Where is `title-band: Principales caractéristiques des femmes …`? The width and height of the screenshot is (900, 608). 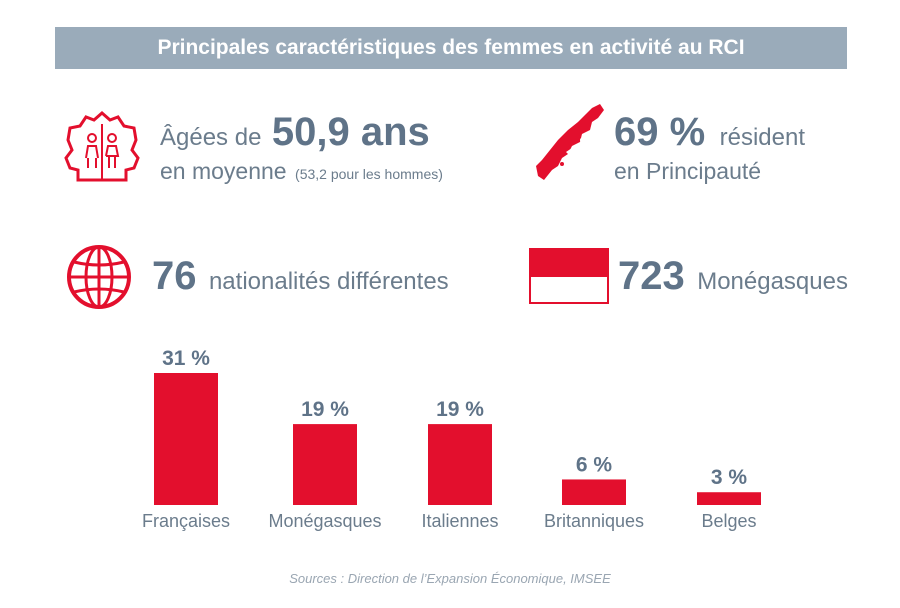 title-band: Principales caractéristiques des femmes … is located at coordinates (451, 48).